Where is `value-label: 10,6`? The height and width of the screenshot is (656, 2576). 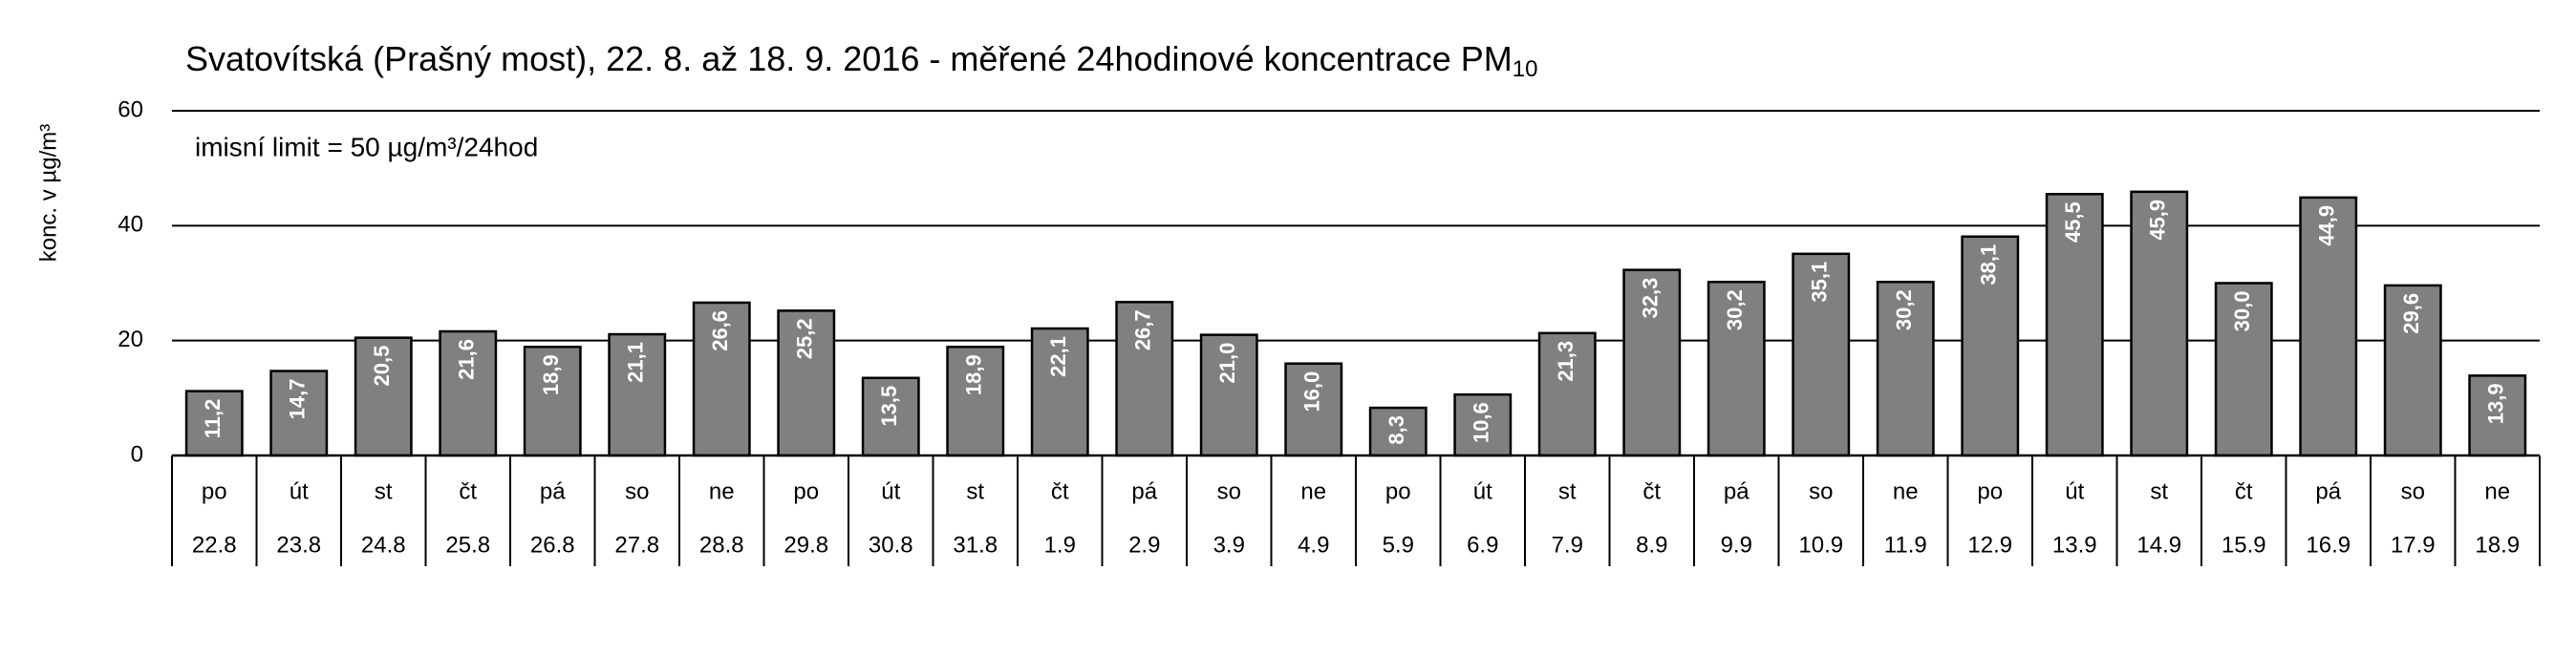
value-label: 10,6 is located at coordinates (1481, 423).